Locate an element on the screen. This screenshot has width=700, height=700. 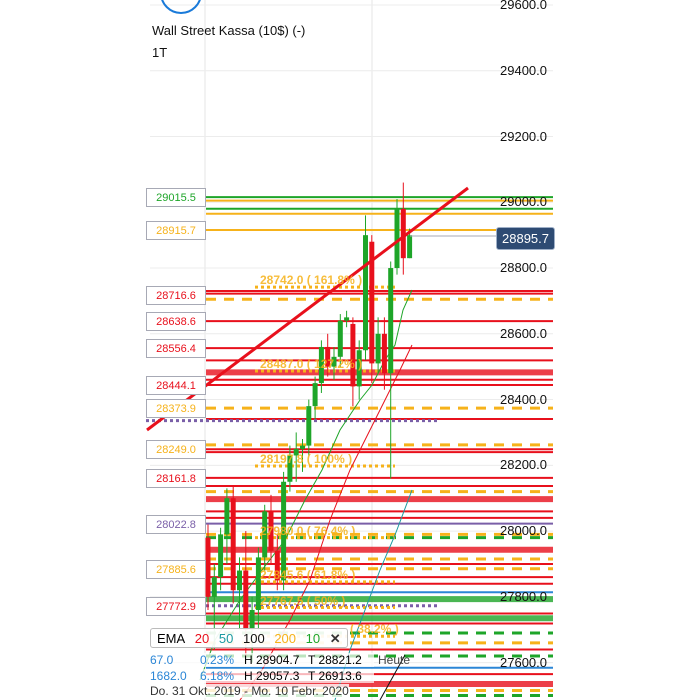
level-price-label: 28556.4 is located at coordinates (176, 349).